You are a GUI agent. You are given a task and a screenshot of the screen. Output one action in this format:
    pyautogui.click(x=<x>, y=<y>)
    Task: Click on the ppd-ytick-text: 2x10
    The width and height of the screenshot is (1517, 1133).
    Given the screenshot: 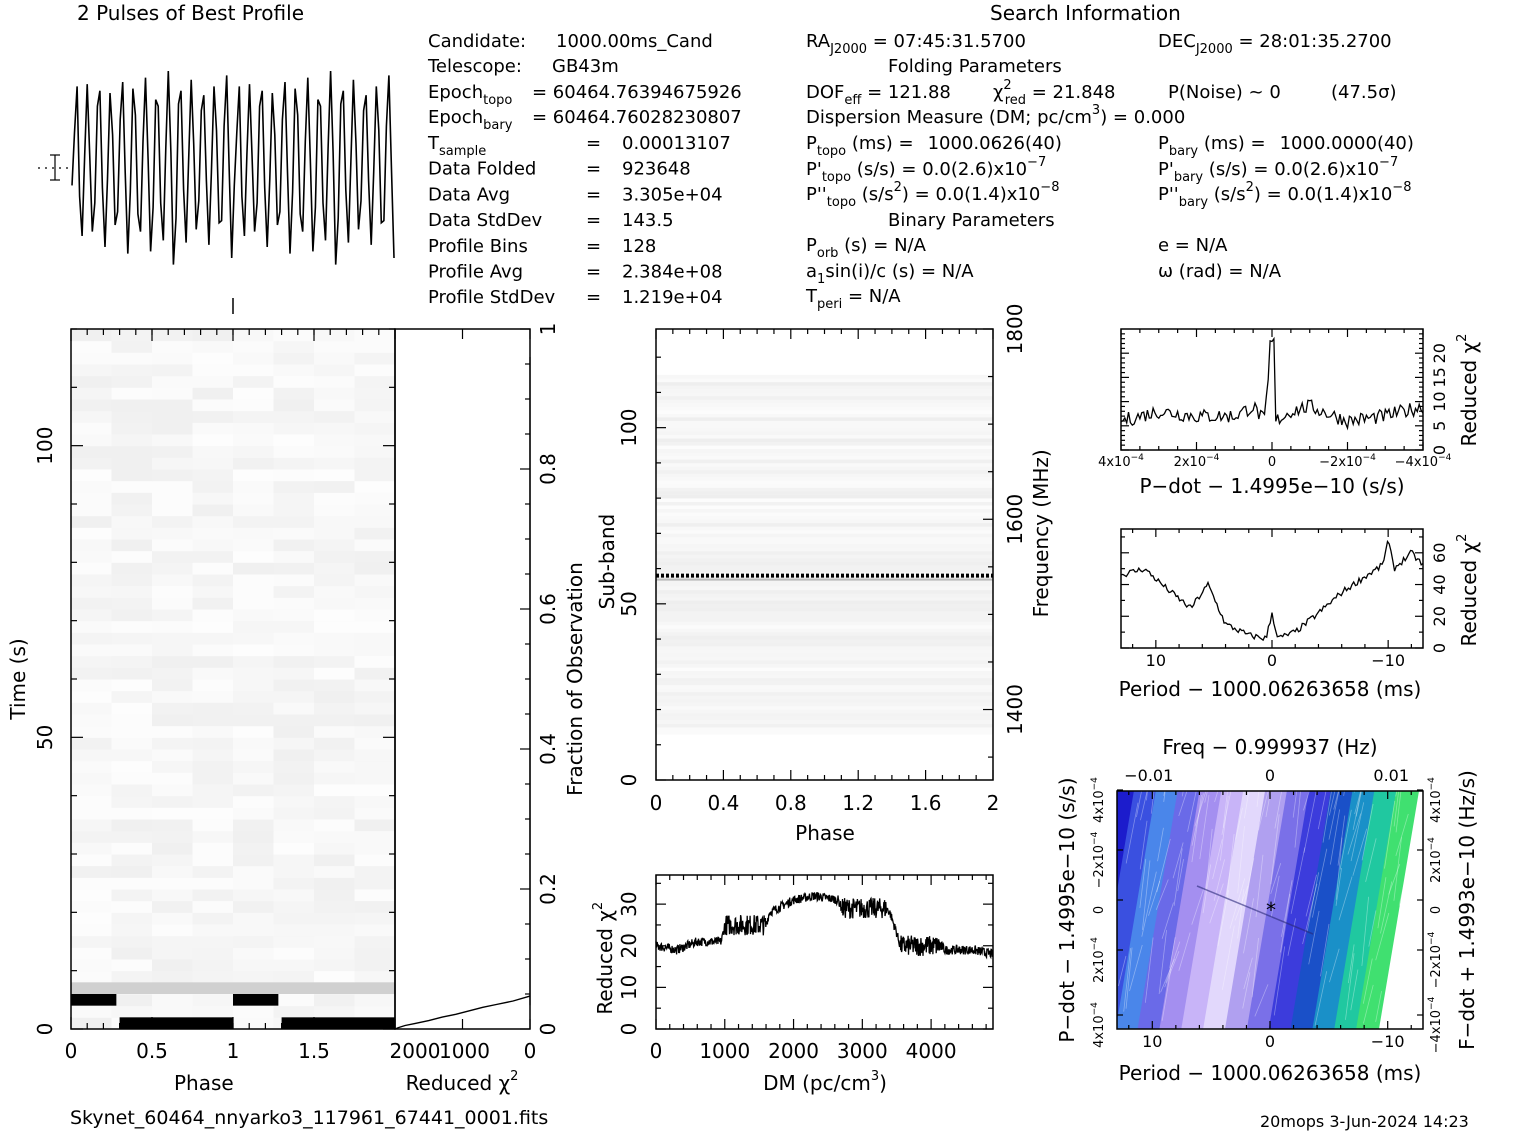 What is the action you would take?
    pyautogui.click(x=1099, y=966)
    